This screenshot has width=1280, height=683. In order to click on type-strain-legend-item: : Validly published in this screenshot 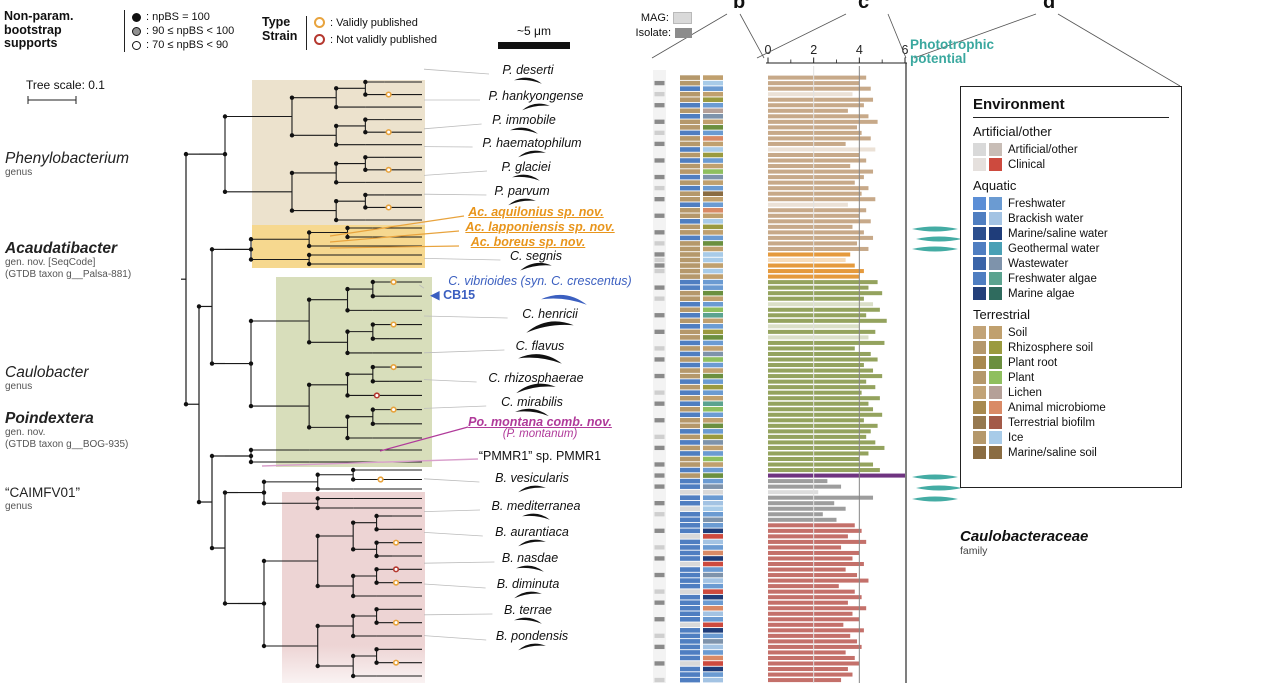, I will do `click(375, 22)`.